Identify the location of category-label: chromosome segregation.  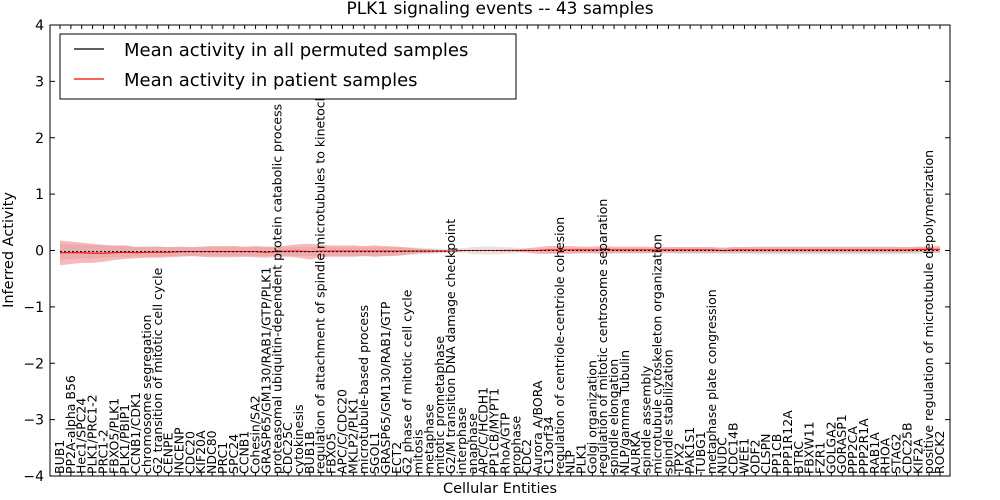
(146, 394).